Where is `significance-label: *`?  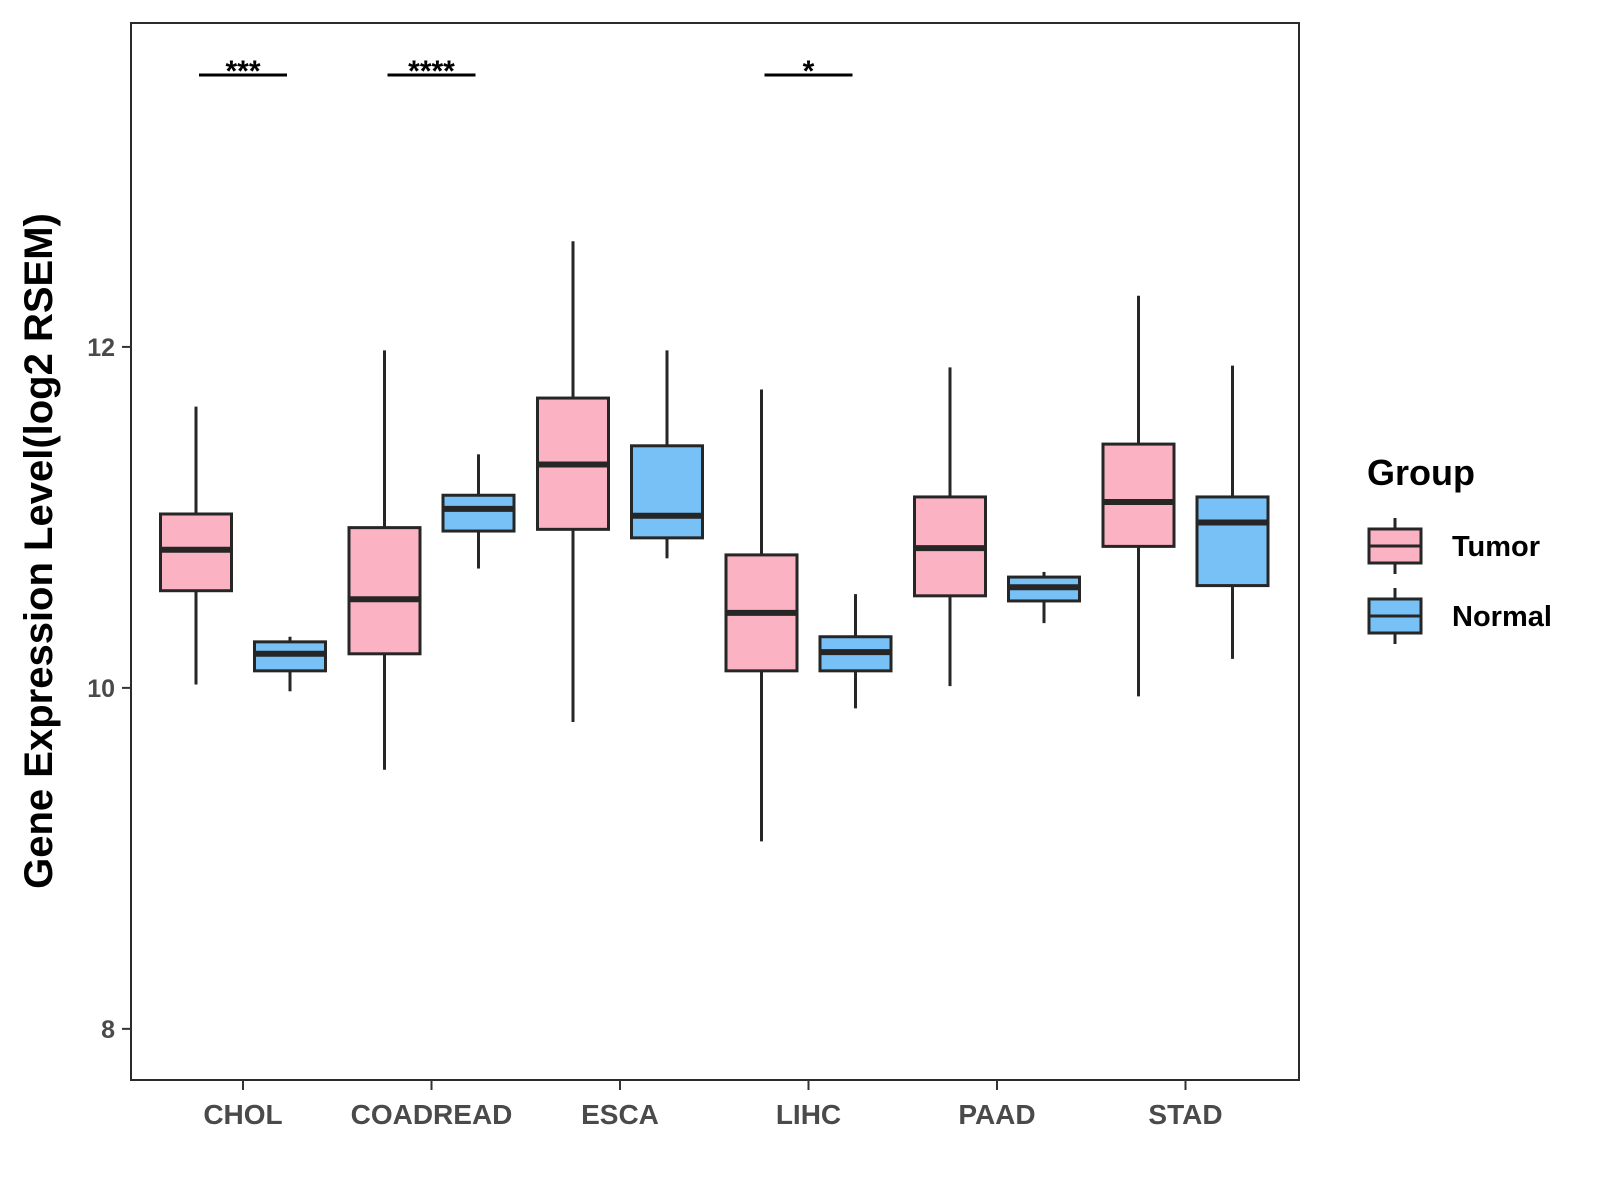
significance-label: * is located at coordinates (809, 71).